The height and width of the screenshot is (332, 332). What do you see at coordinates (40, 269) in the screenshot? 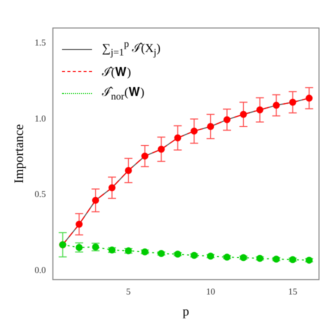
I see `y-tick-label: 0.0` at bounding box center [40, 269].